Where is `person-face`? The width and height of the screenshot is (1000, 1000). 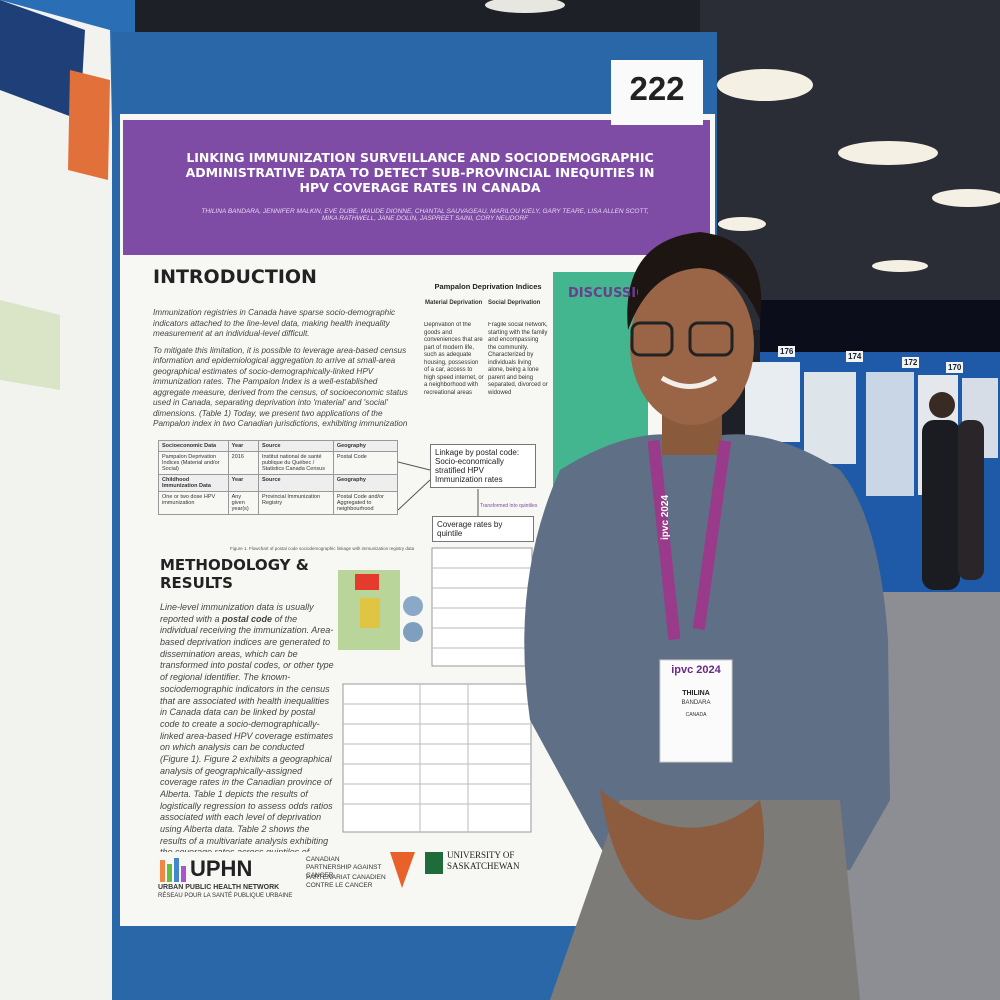
person-face is located at coordinates (692, 345).